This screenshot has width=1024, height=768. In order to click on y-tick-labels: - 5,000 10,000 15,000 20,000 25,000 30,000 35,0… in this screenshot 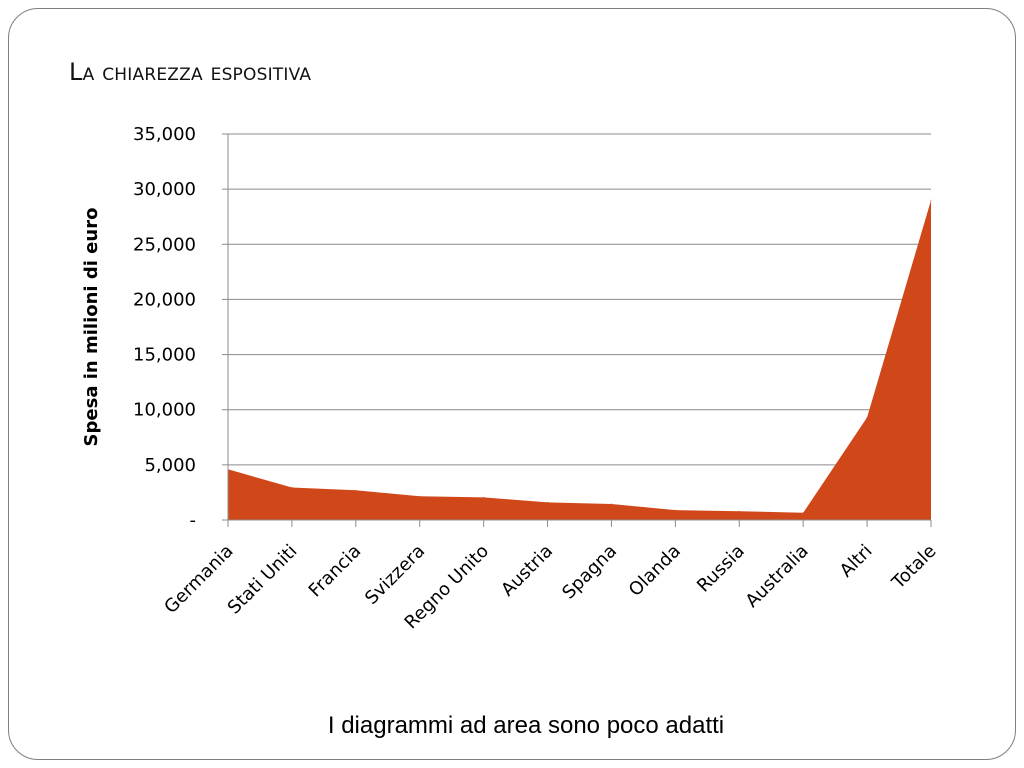, I will do `click(164, 327)`.